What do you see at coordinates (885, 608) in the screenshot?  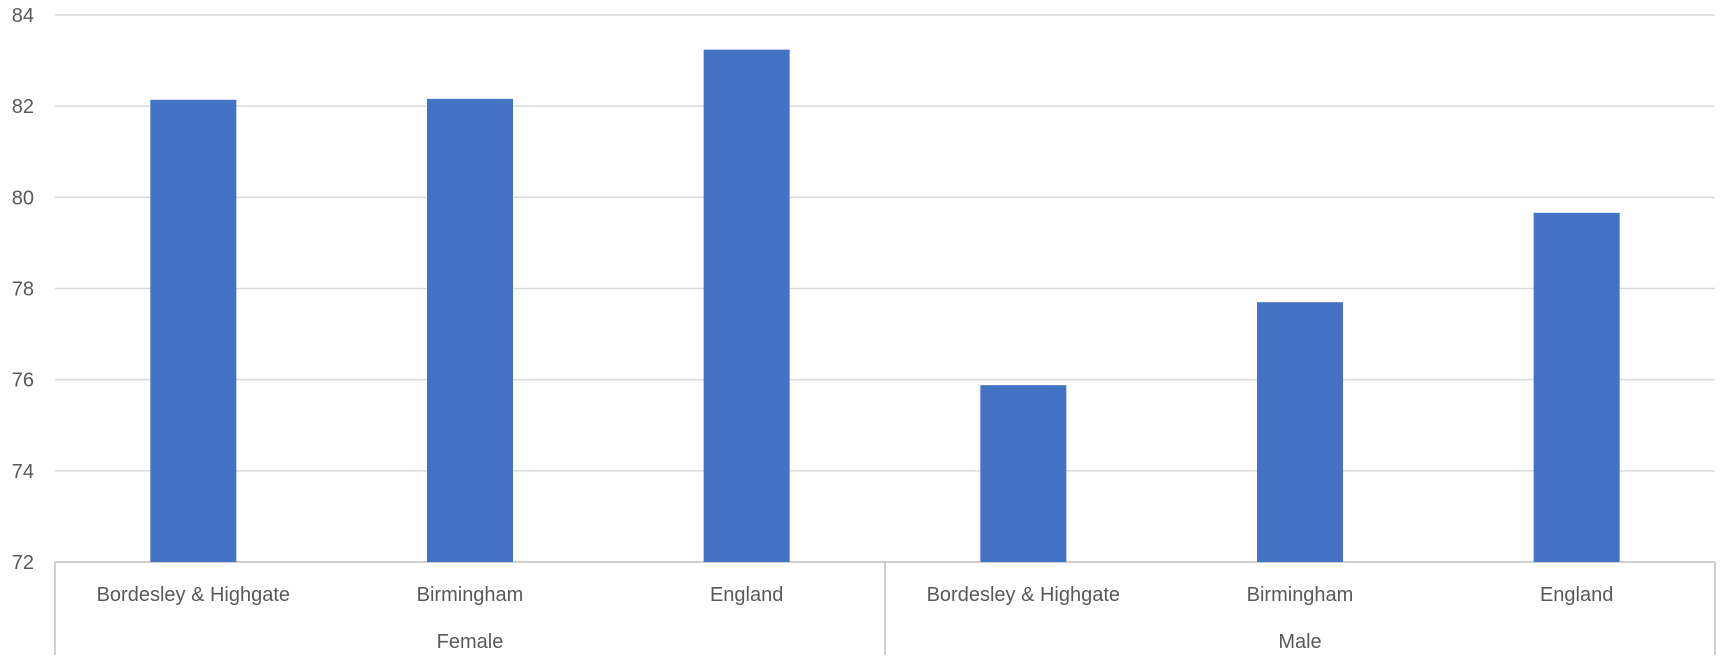 I see `axes` at bounding box center [885, 608].